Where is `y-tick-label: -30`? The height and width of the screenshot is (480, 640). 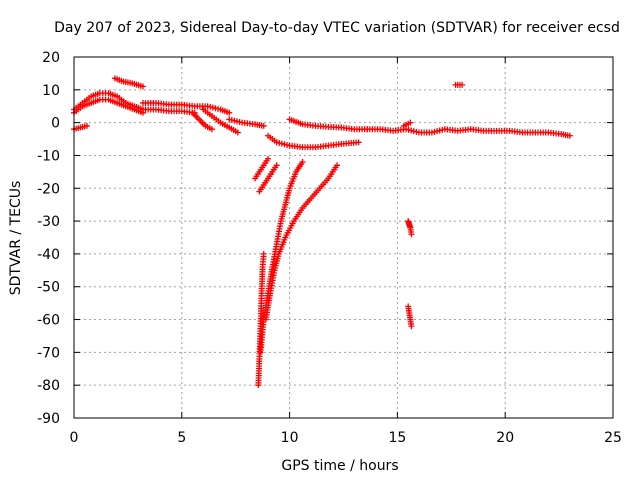
y-tick-label: -30 is located at coordinates (48, 222).